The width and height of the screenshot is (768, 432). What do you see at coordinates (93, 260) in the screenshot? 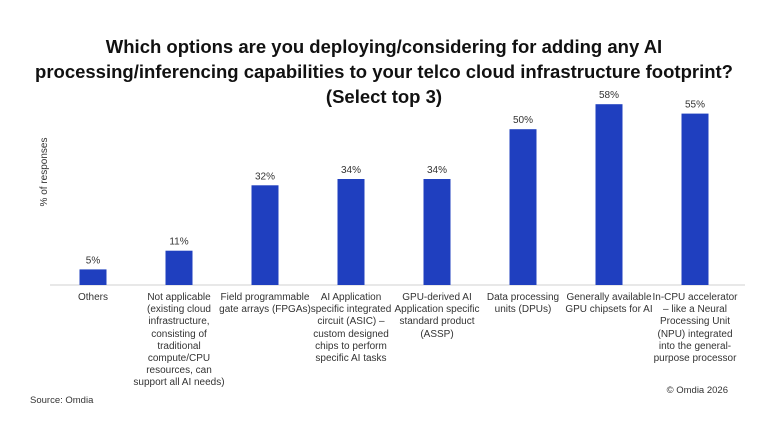
I see `bar-value-label: 5%` at bounding box center [93, 260].